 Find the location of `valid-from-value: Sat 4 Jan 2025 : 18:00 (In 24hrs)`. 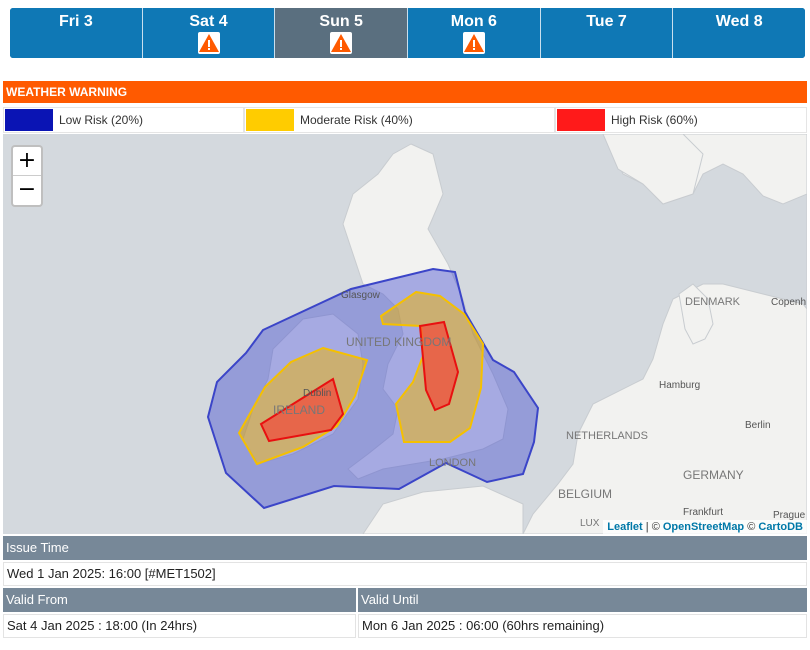

valid-from-value: Sat 4 Jan 2025 : 18:00 (In 24hrs) is located at coordinates (179, 626).